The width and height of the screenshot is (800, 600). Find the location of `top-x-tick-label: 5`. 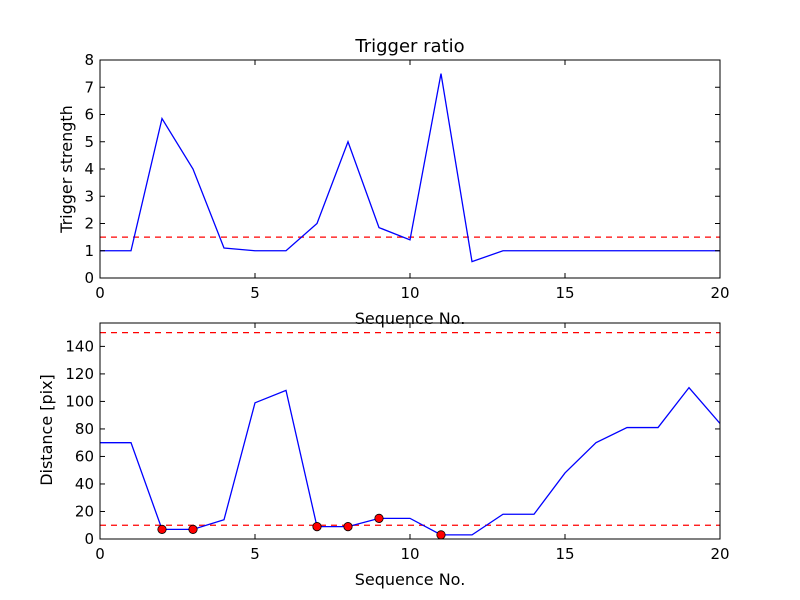

top-x-tick-label: 5 is located at coordinates (255, 293).